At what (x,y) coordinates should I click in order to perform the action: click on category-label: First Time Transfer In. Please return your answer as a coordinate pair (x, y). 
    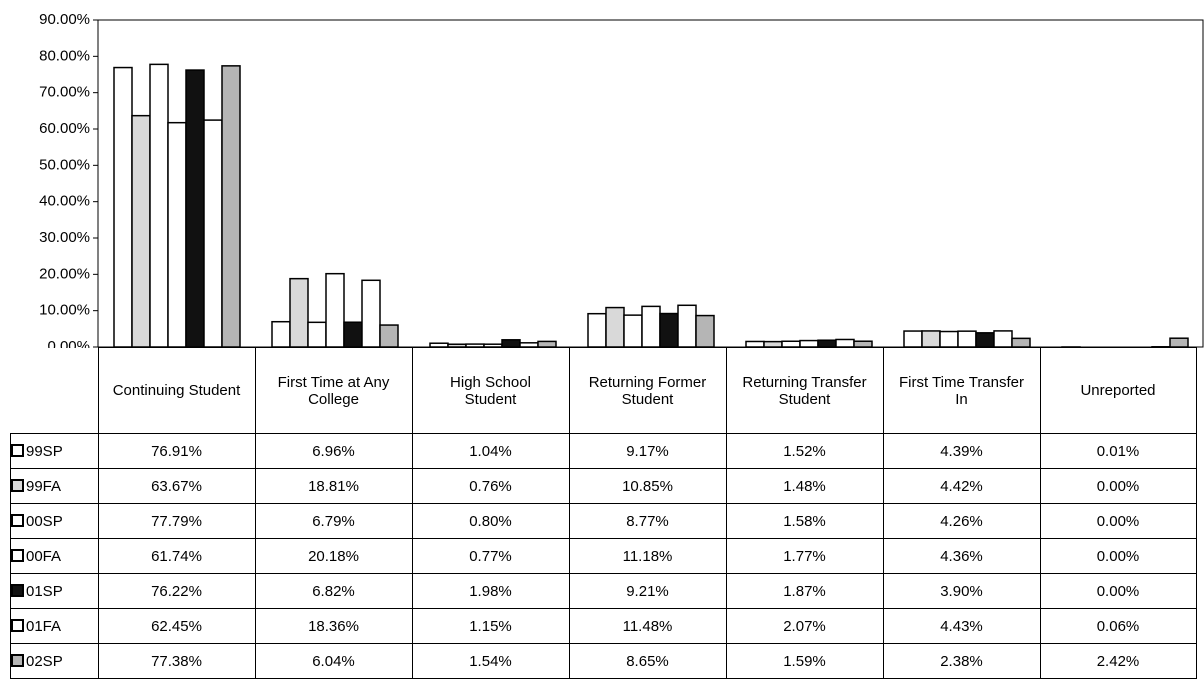
    Looking at the image, I should click on (961, 391).